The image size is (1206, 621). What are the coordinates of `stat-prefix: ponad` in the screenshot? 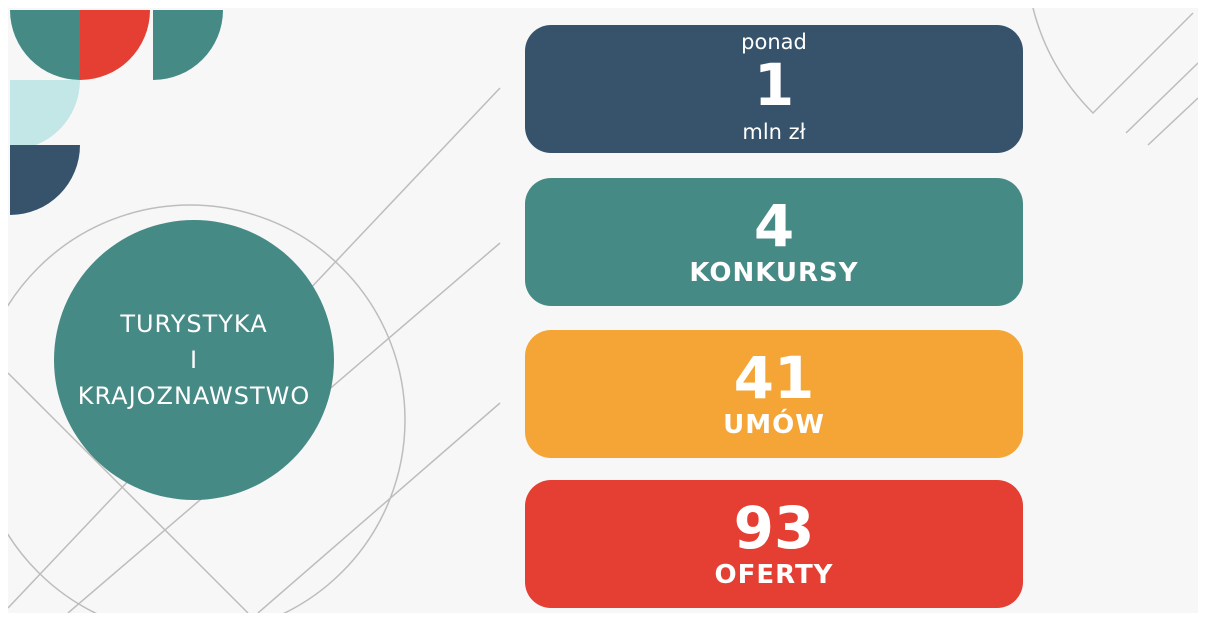 It's located at (774, 42).